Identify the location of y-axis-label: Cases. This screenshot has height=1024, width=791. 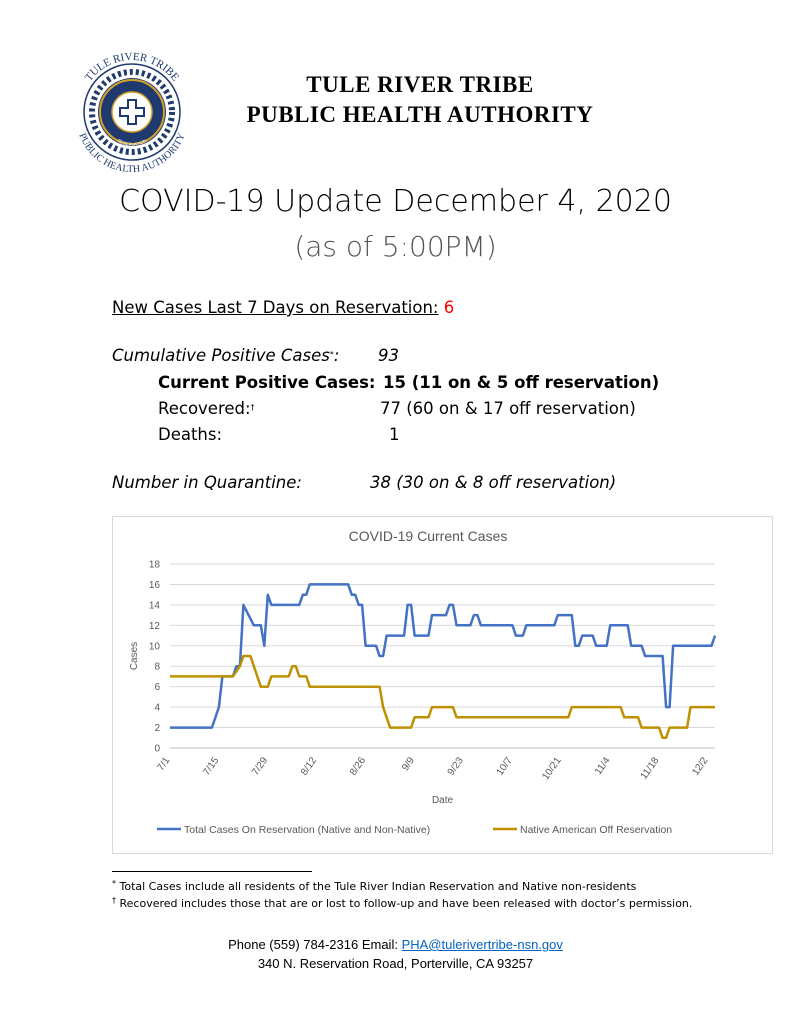
(134, 656).